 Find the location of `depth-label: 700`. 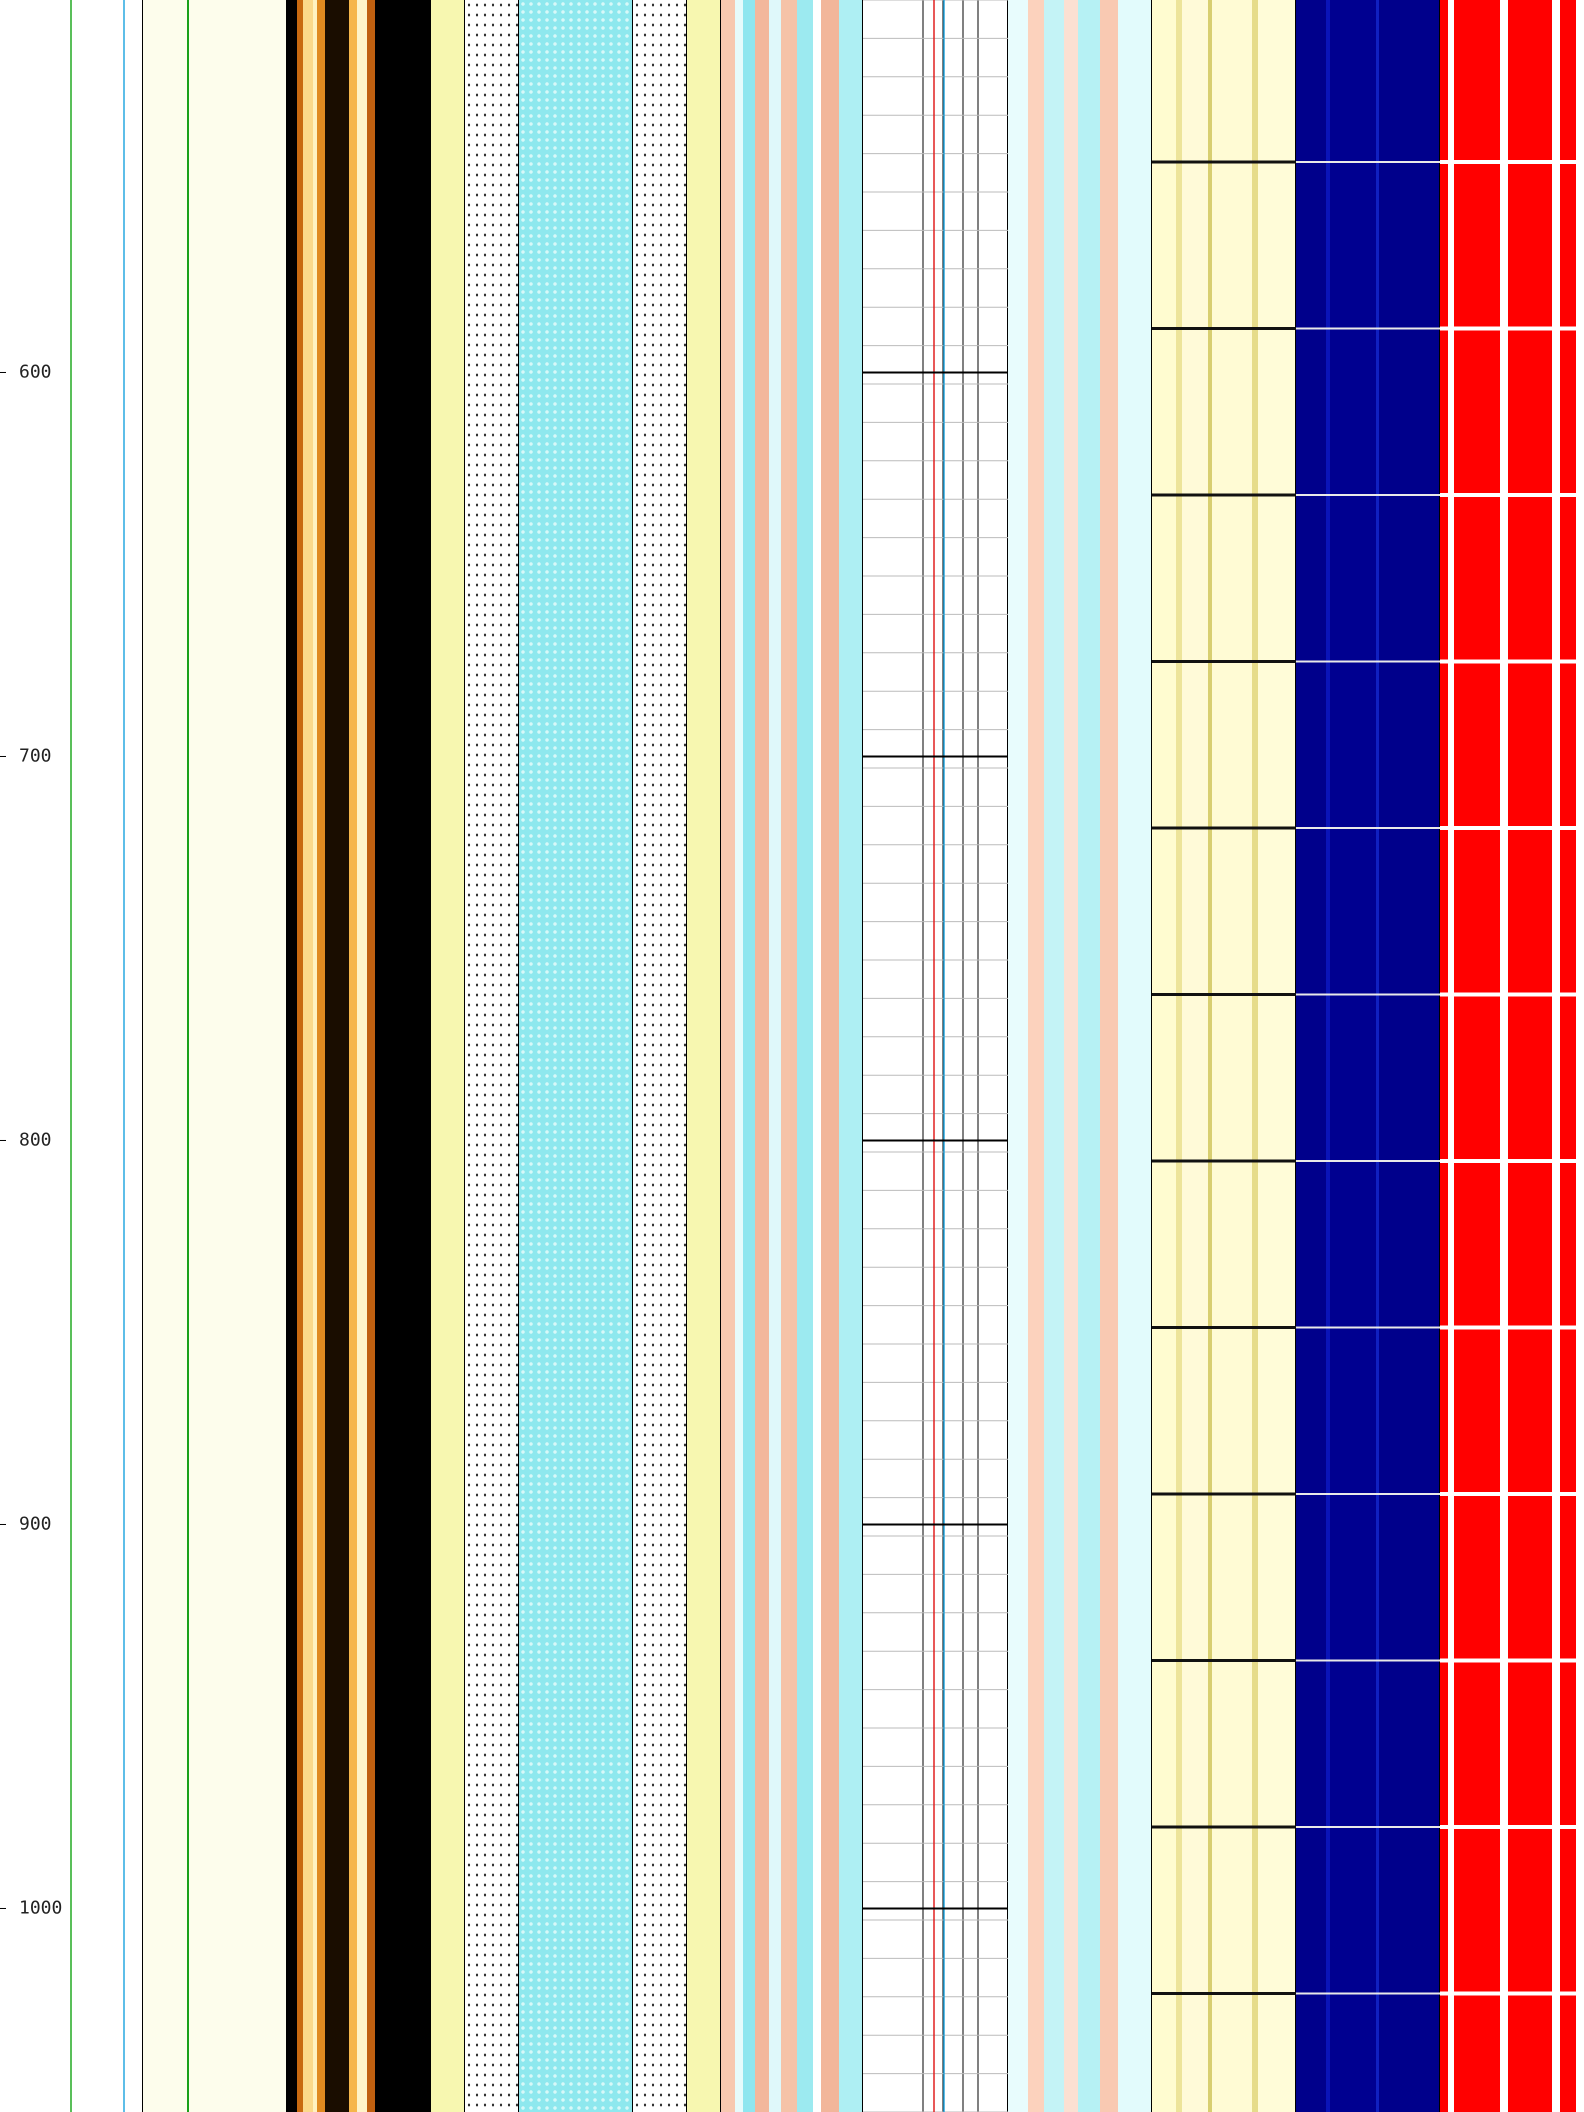

depth-label: 700 is located at coordinates (35, 755).